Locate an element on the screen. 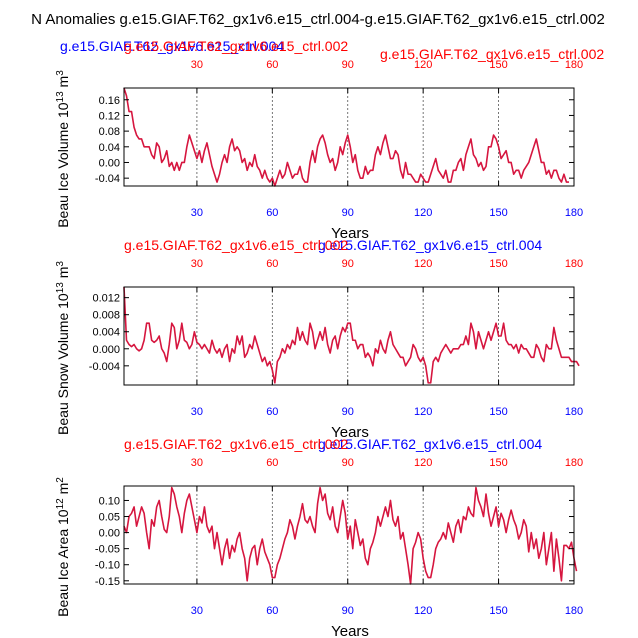 The image size is (638, 638). case-label-red-right: g.e15.GIAF.T62_gx1v6.e15_ctrl.002 is located at coordinates (492, 54).